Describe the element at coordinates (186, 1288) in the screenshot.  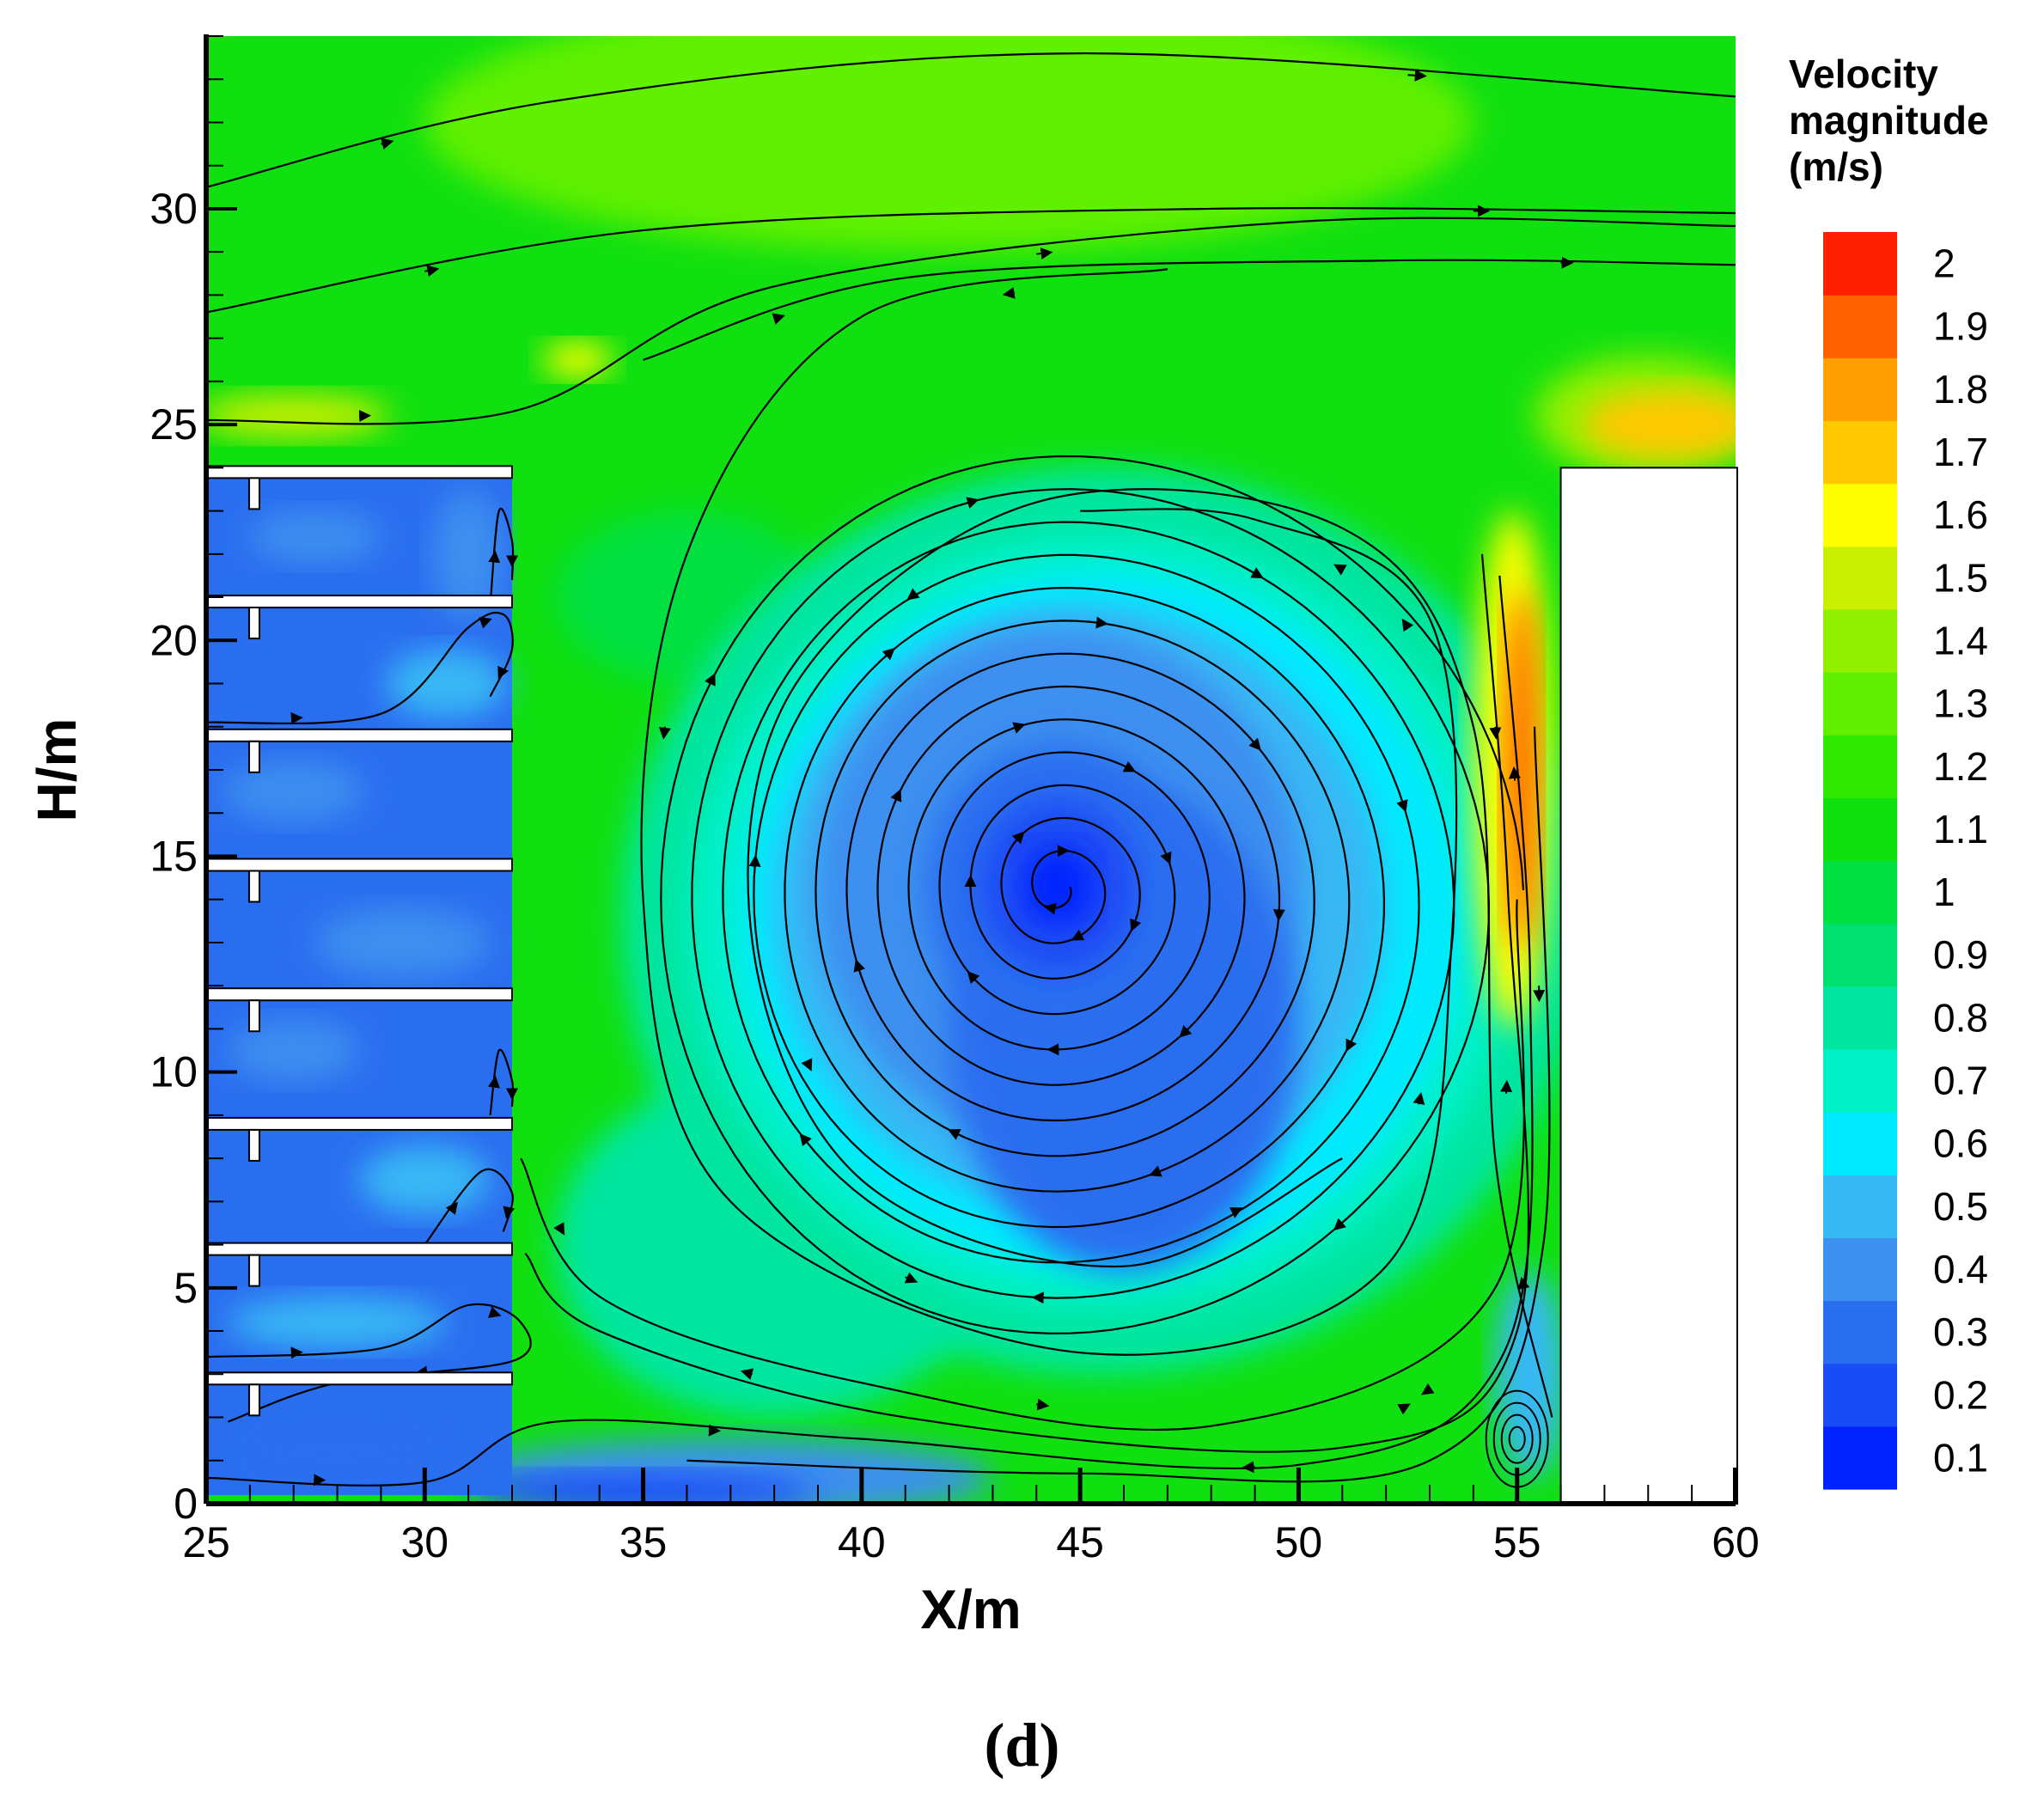
I see `y-tick-label: 5` at that location.